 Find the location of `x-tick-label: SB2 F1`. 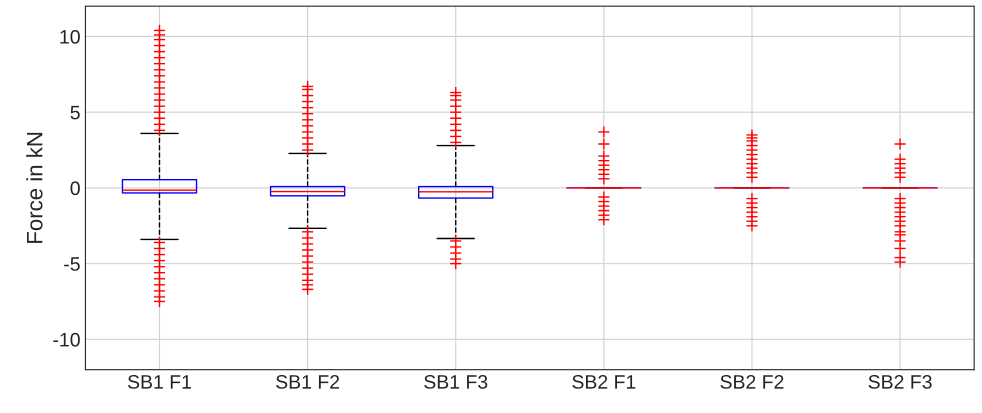

x-tick-label: SB2 F1 is located at coordinates (604, 382).